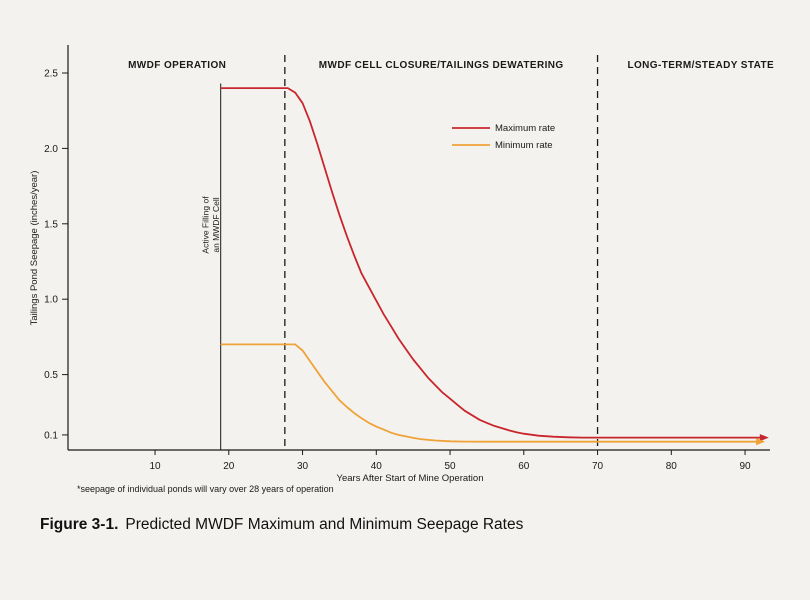 The height and width of the screenshot is (600, 810). What do you see at coordinates (79, 524) in the screenshot?
I see `figure-number: Figure 3-1.` at bounding box center [79, 524].